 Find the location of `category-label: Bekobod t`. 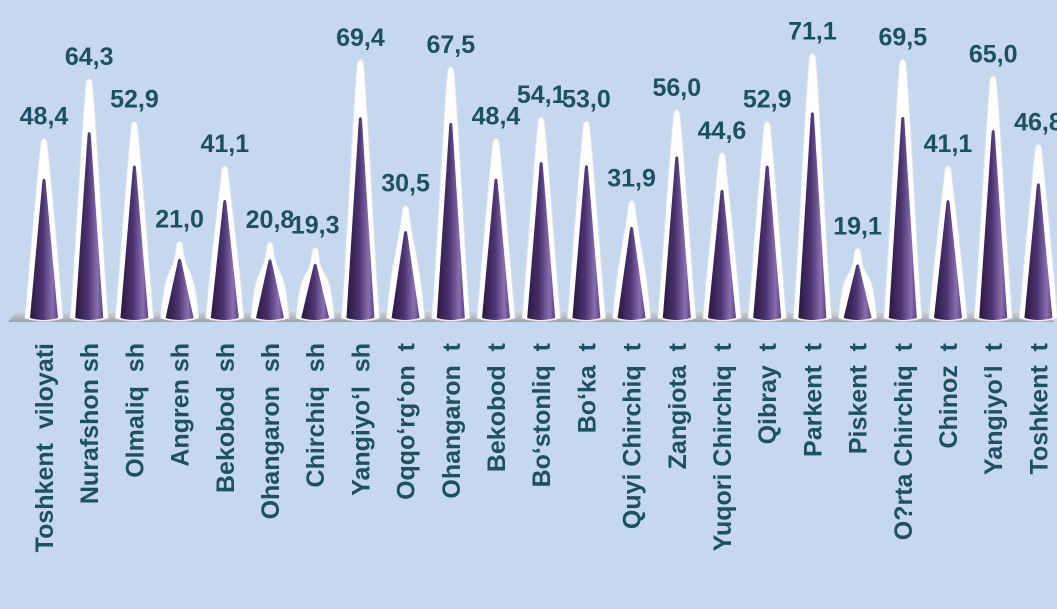

category-label: Bekobod t is located at coordinates (497, 407).